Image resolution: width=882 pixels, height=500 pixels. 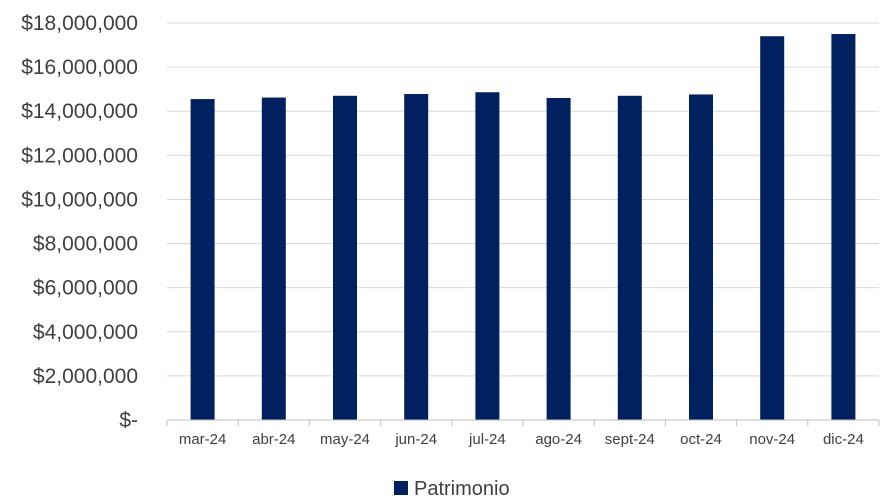 What do you see at coordinates (85, 244) in the screenshot?
I see `y-tick-label: $8,000,000` at bounding box center [85, 244].